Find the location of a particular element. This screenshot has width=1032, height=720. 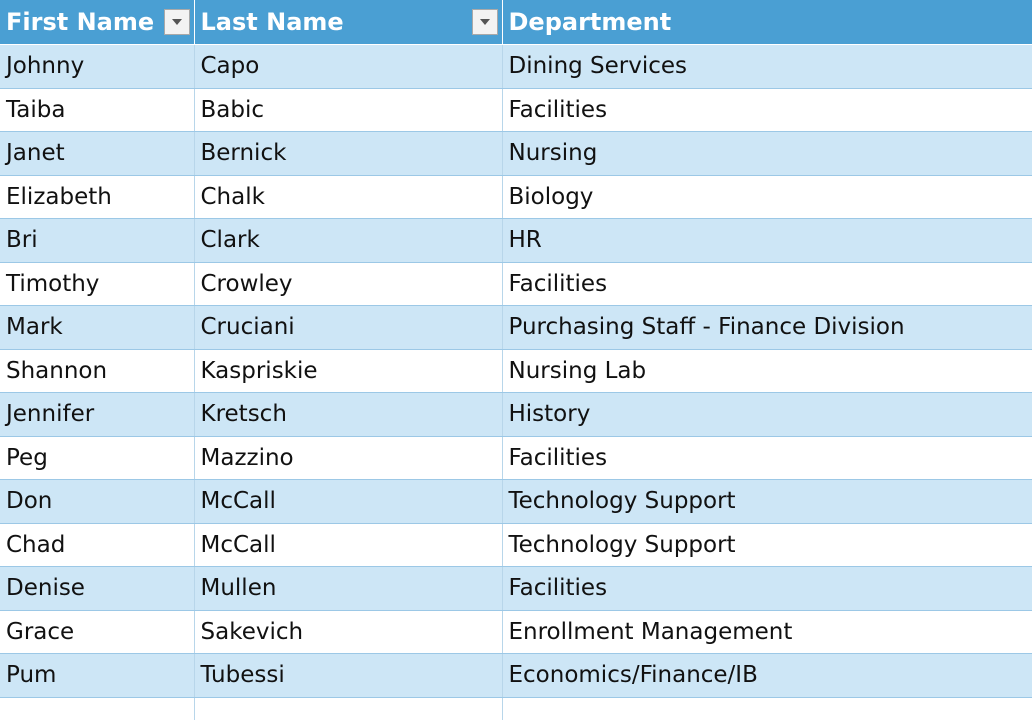

cell-last-name: Mullen is located at coordinates (348, 588).